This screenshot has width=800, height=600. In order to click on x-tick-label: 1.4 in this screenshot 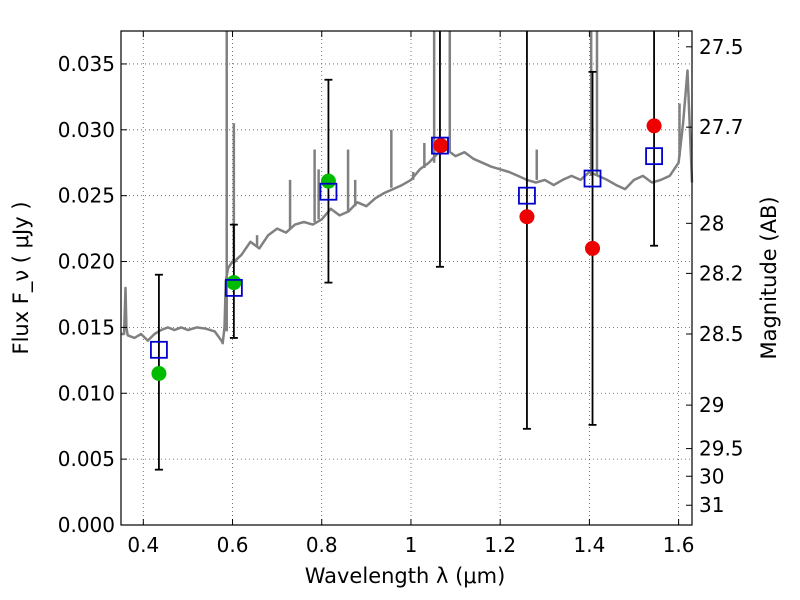, I will do `click(589, 545)`.